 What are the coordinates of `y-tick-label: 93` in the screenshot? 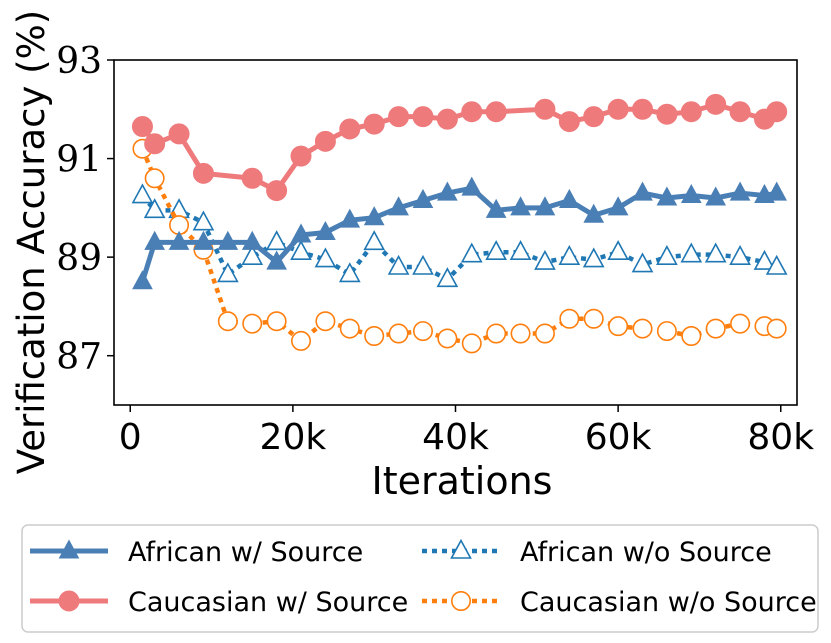 It's located at (79, 61).